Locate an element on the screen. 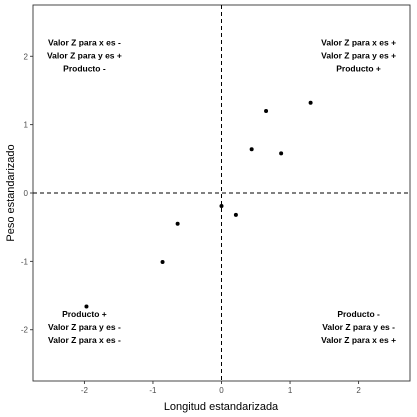 Image resolution: width=417 pixels, height=417 pixels. x-axis-ticks: -2 -1 0 1 2 is located at coordinates (221, 388).